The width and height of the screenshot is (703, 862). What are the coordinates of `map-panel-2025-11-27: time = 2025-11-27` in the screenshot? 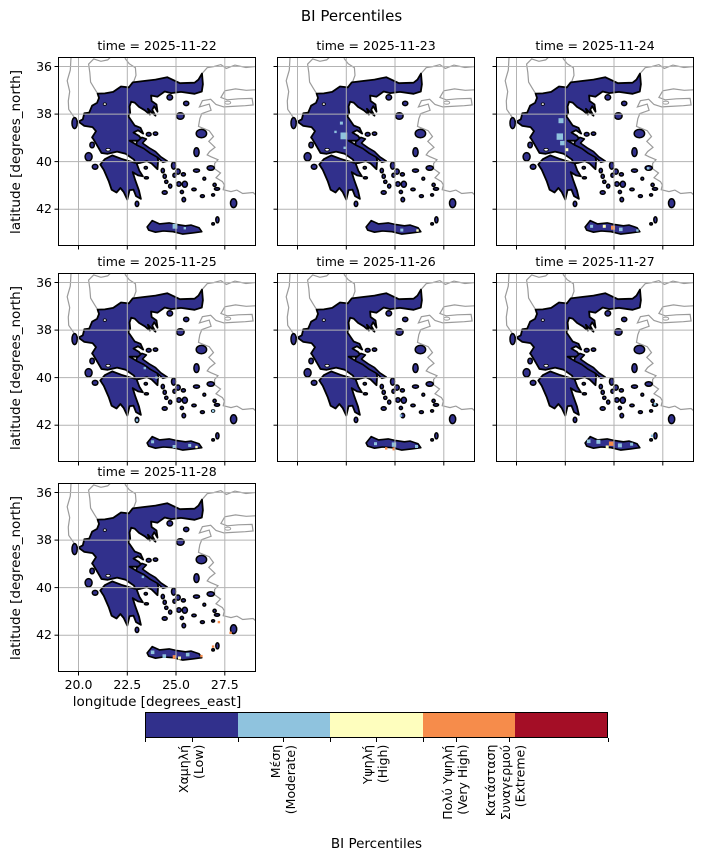 It's located at (593, 360).